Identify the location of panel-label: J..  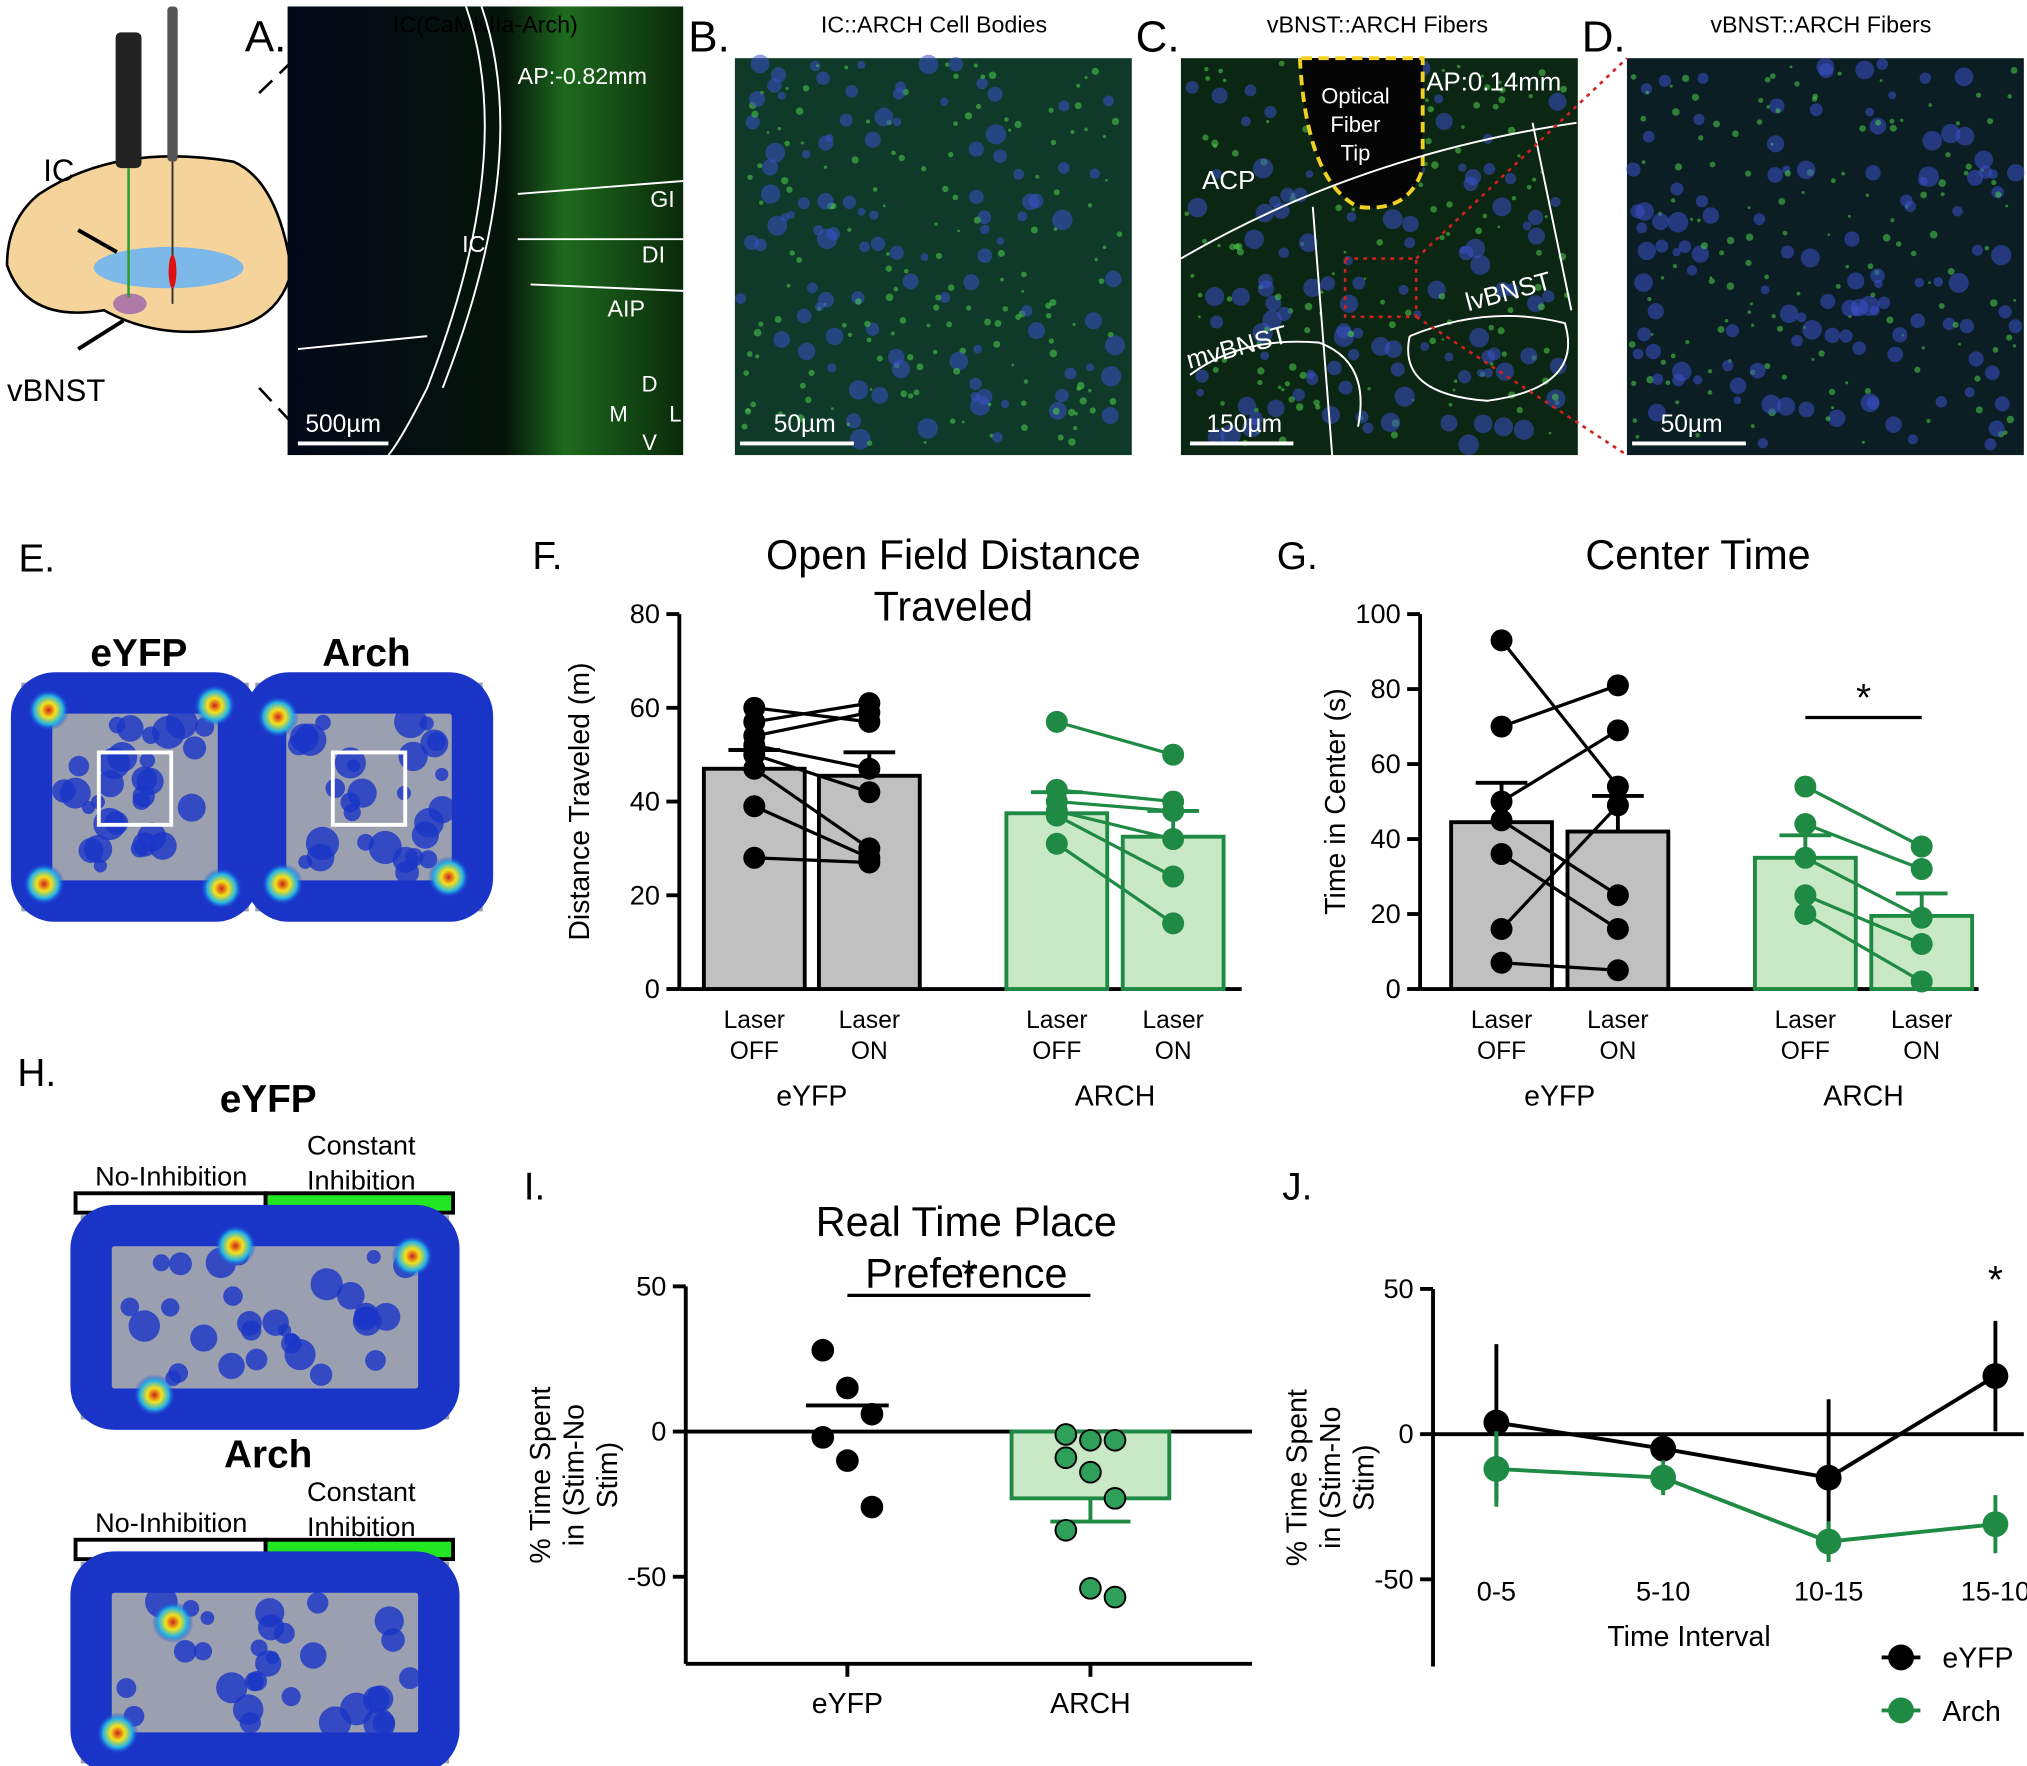
(1297, 1187).